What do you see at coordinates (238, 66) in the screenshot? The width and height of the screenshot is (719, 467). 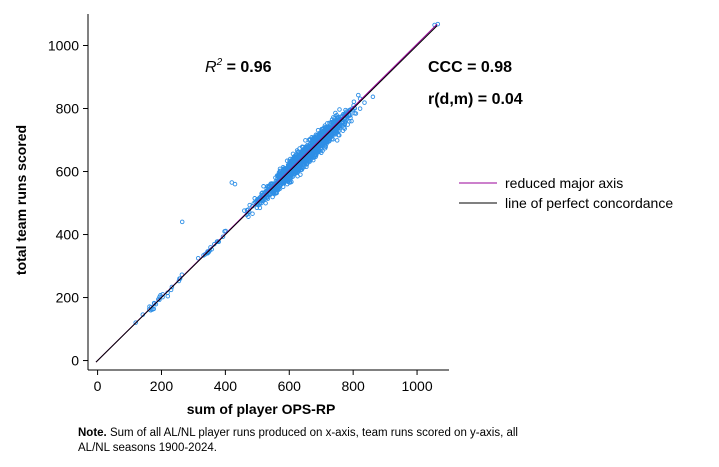 I see `r-squared-label: R2 = 0.96` at bounding box center [238, 66].